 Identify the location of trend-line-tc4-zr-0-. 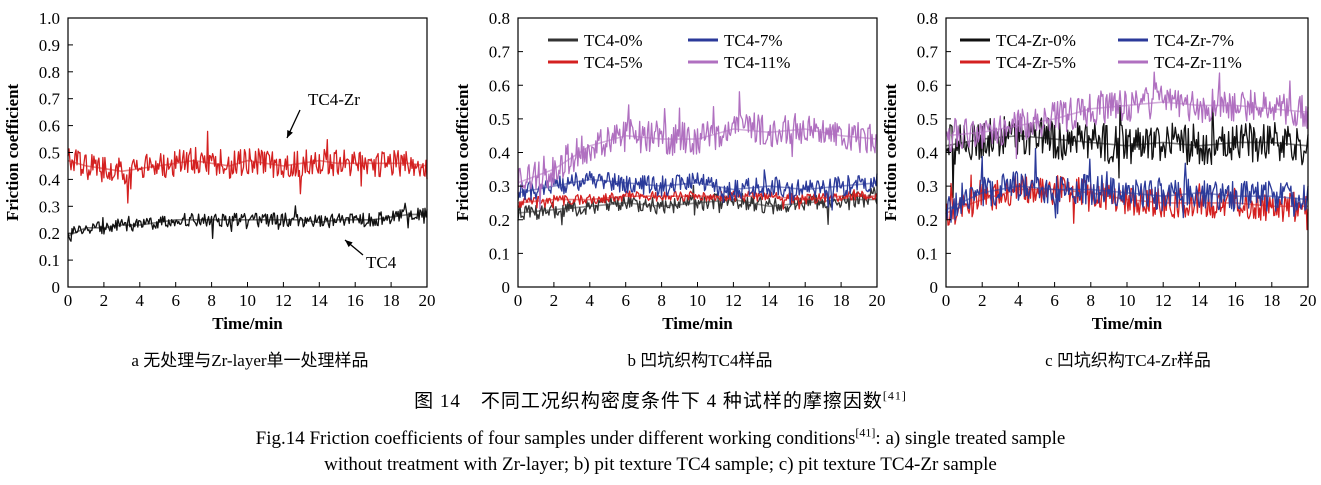
(1127, 140).